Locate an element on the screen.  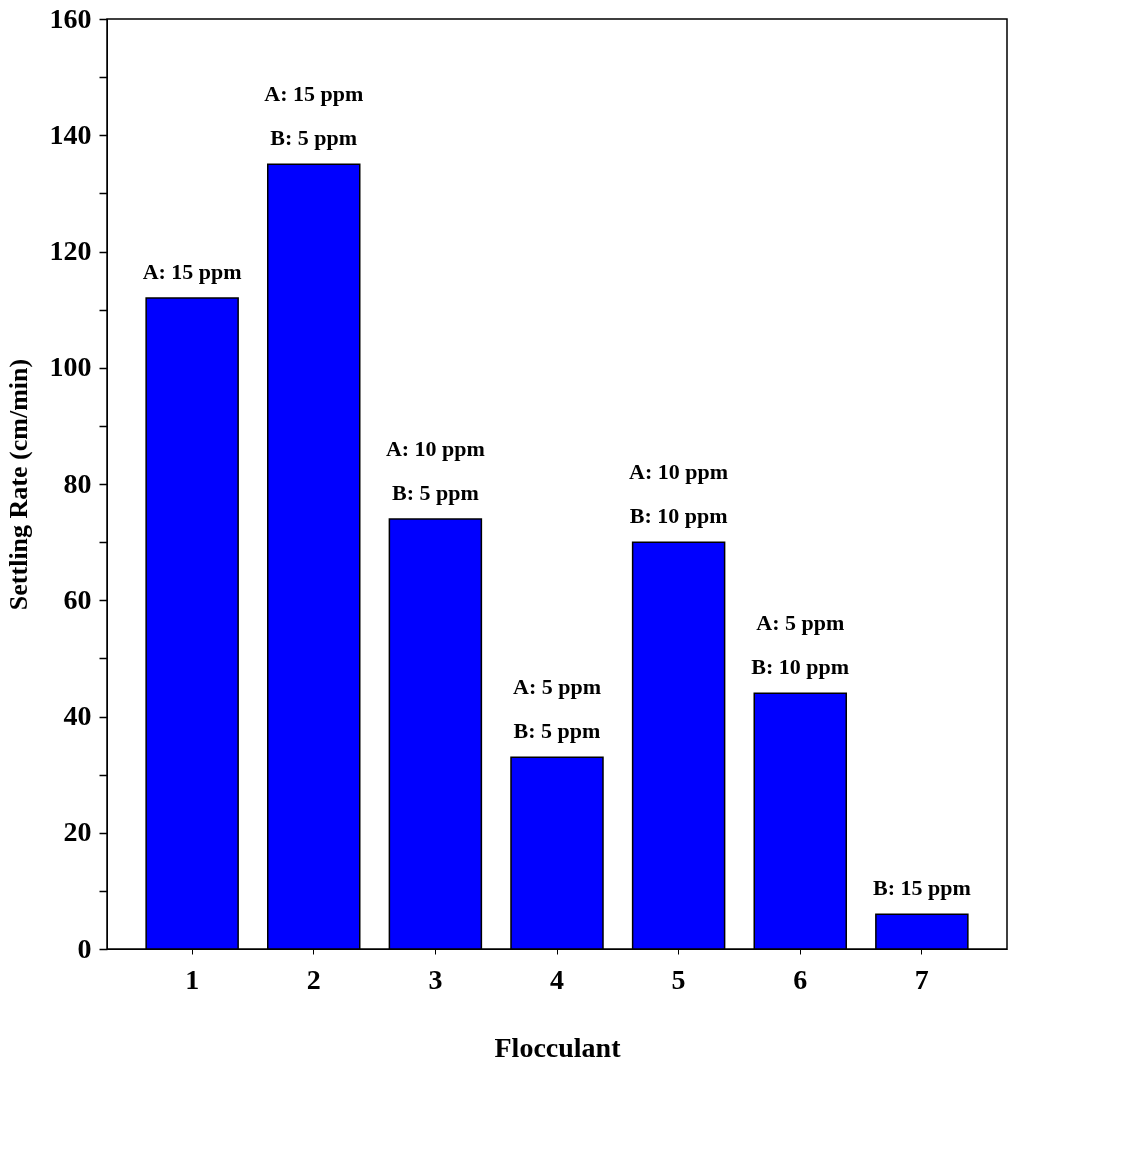
y-tick-label: 80 is located at coordinates (77, 483).